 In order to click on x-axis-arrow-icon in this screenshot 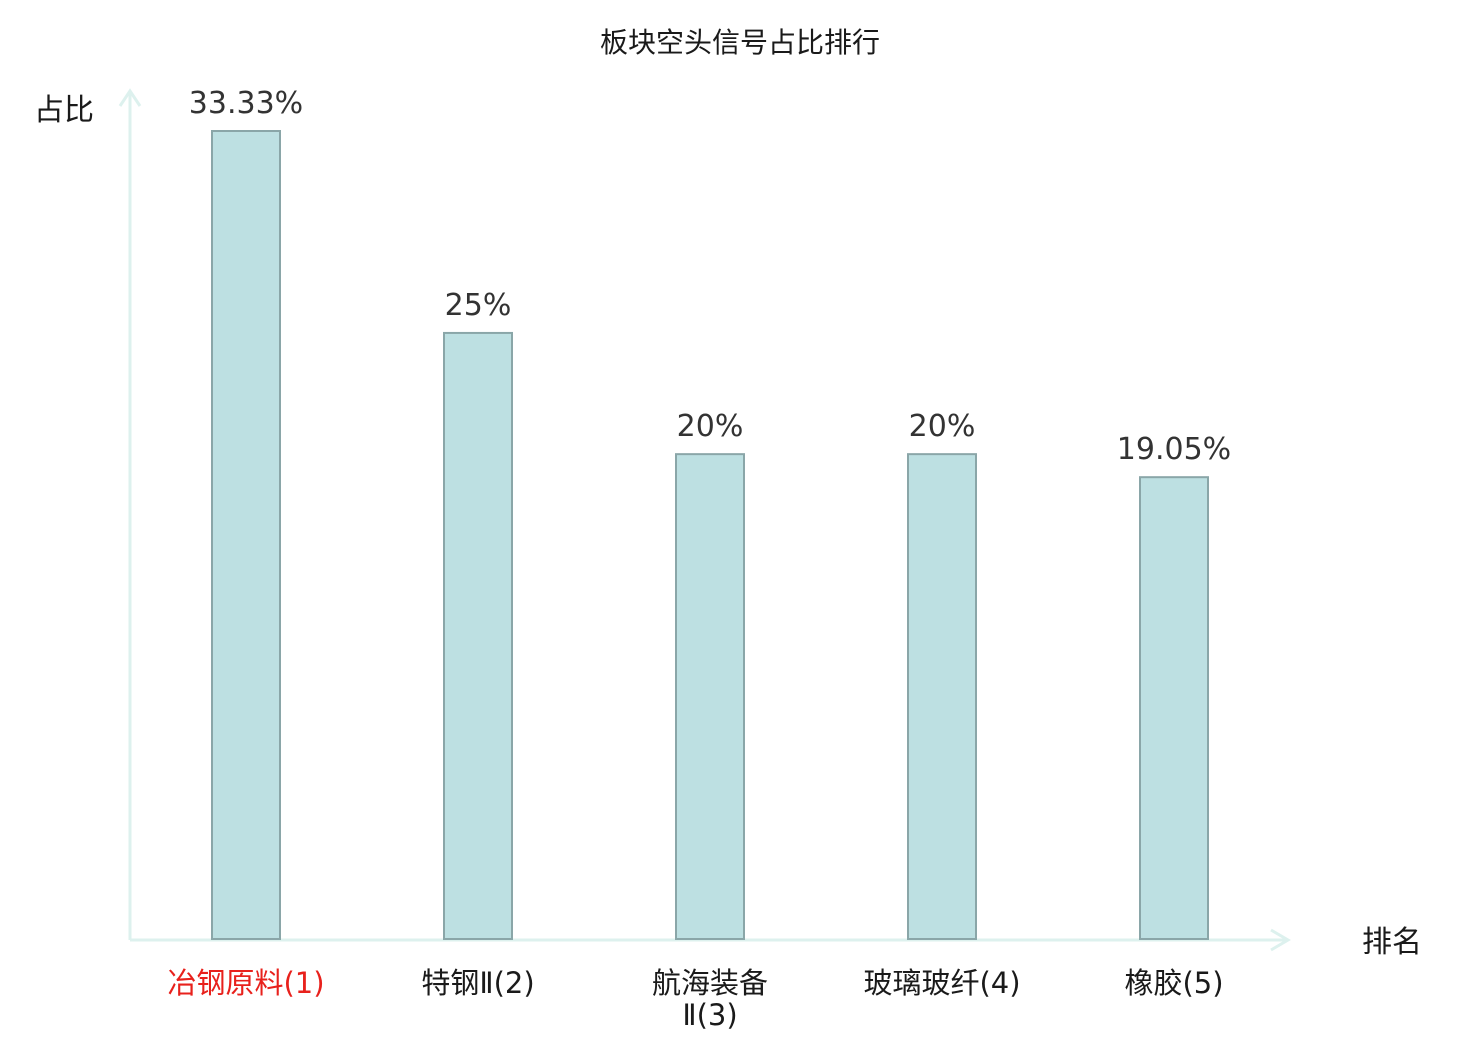, I will do `click(1280, 940)`.